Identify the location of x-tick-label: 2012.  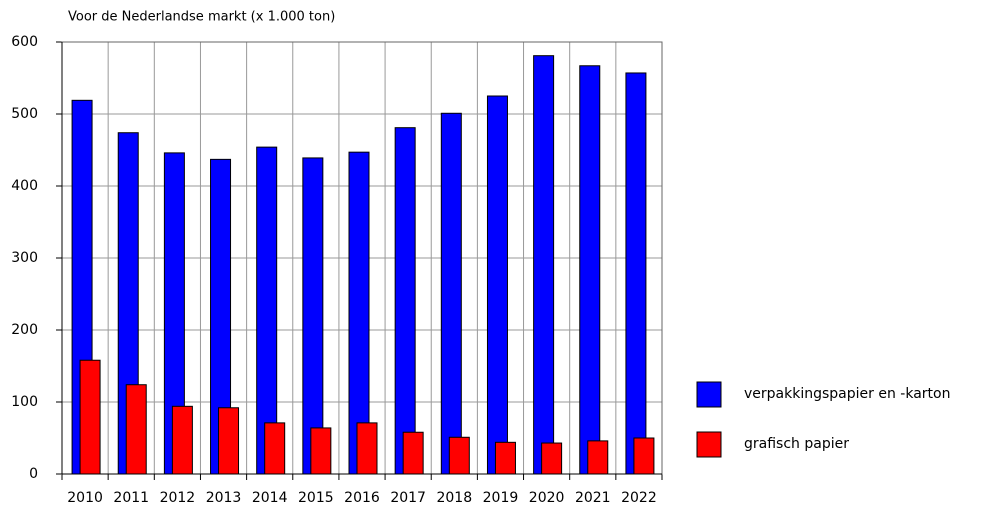
(178, 498).